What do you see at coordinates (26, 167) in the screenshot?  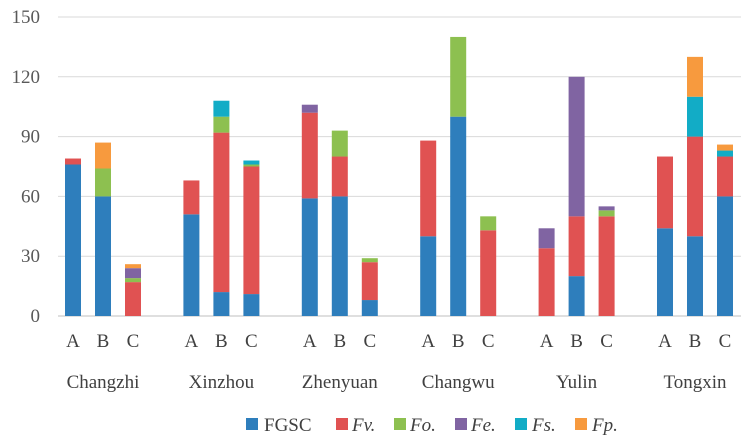 I see `y-axis-ticks: 0 30 60 90 120 150` at bounding box center [26, 167].